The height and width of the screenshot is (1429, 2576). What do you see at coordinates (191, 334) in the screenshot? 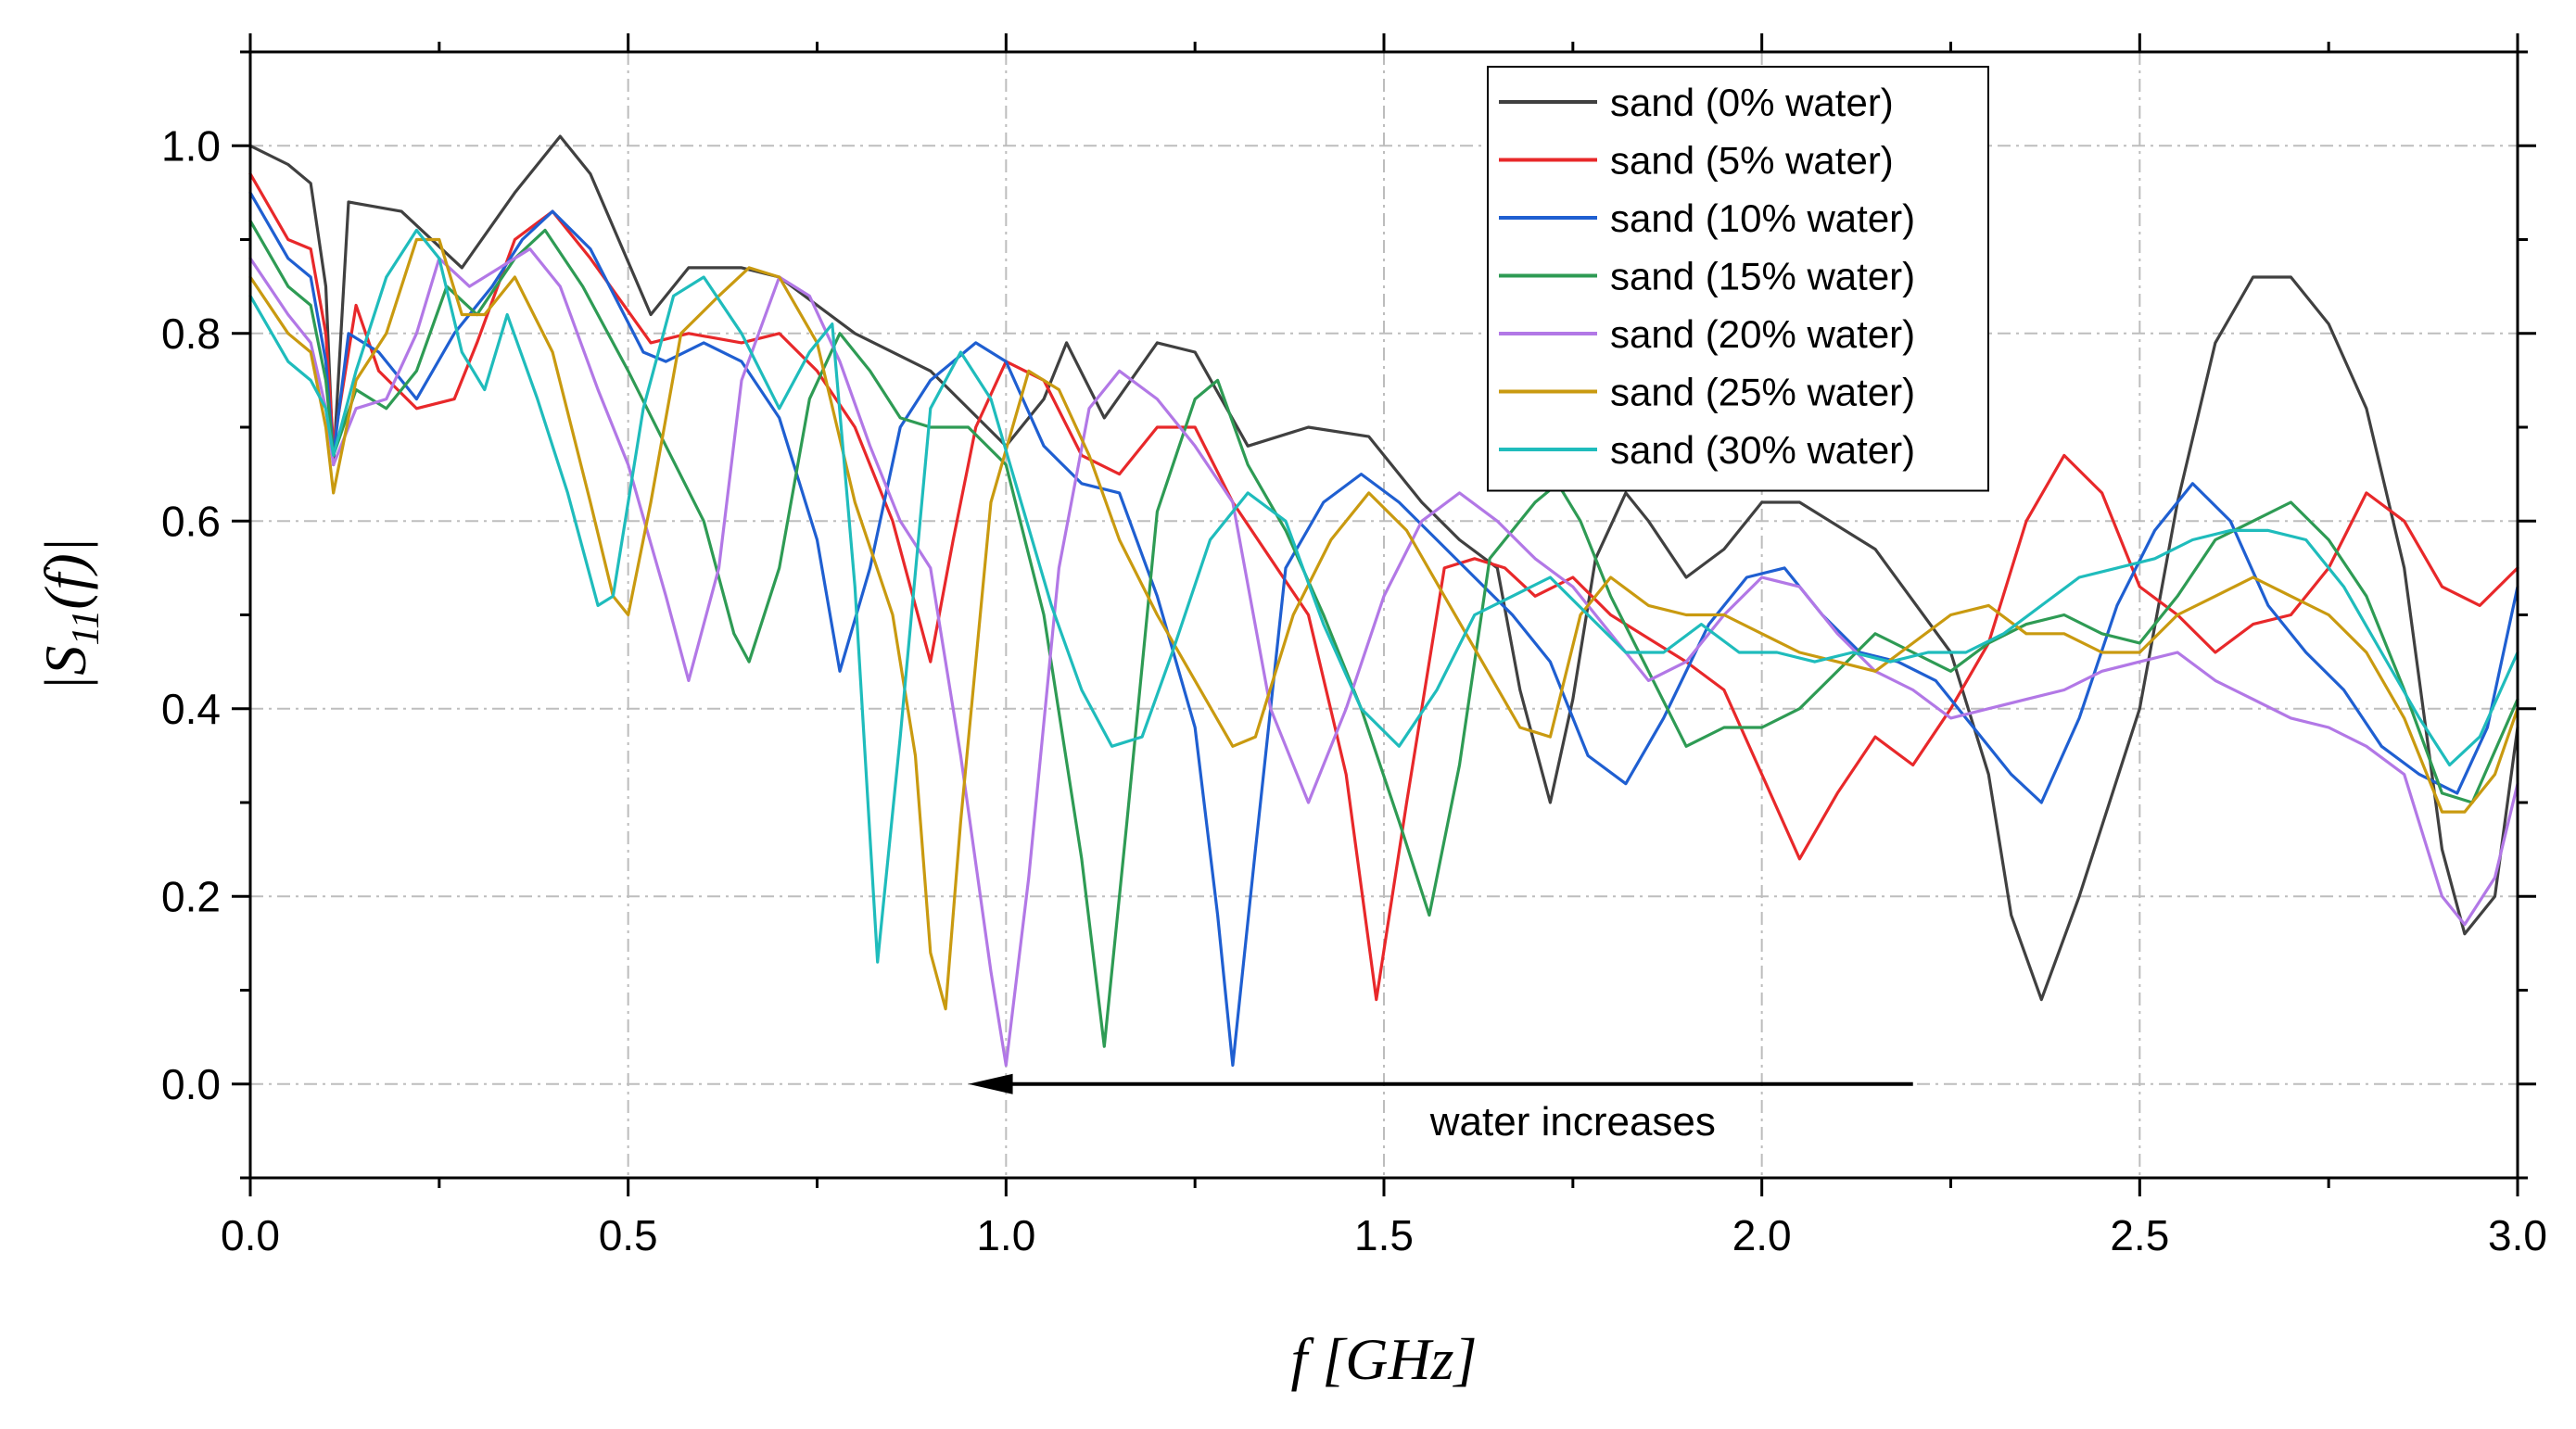
I see `y-tick-label: 0.8` at bounding box center [191, 334].